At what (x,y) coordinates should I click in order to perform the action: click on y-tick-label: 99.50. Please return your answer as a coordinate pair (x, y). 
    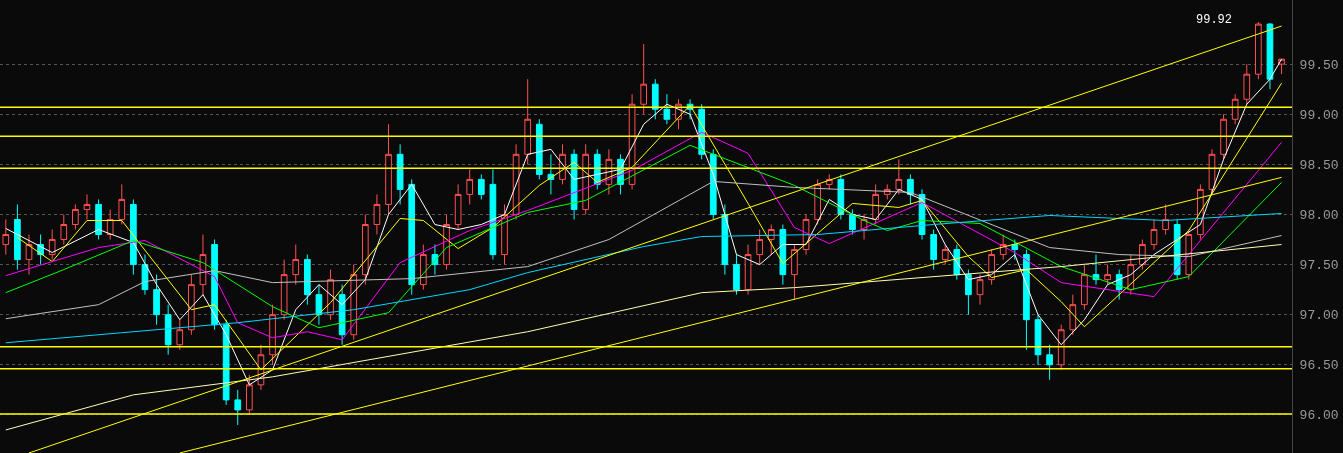
    Looking at the image, I should click on (1319, 65).